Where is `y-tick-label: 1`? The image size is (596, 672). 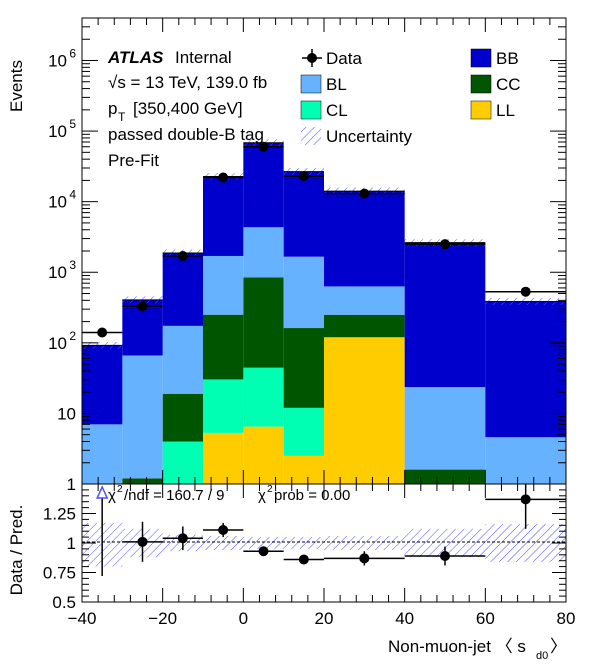 y-tick-label: 1 is located at coordinates (71, 484).